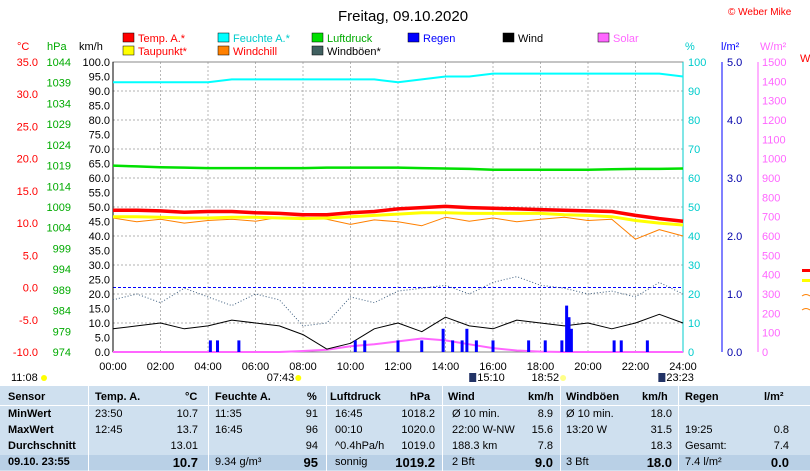  I want to click on stats-cell: Ø 10 min., so click(590, 414).